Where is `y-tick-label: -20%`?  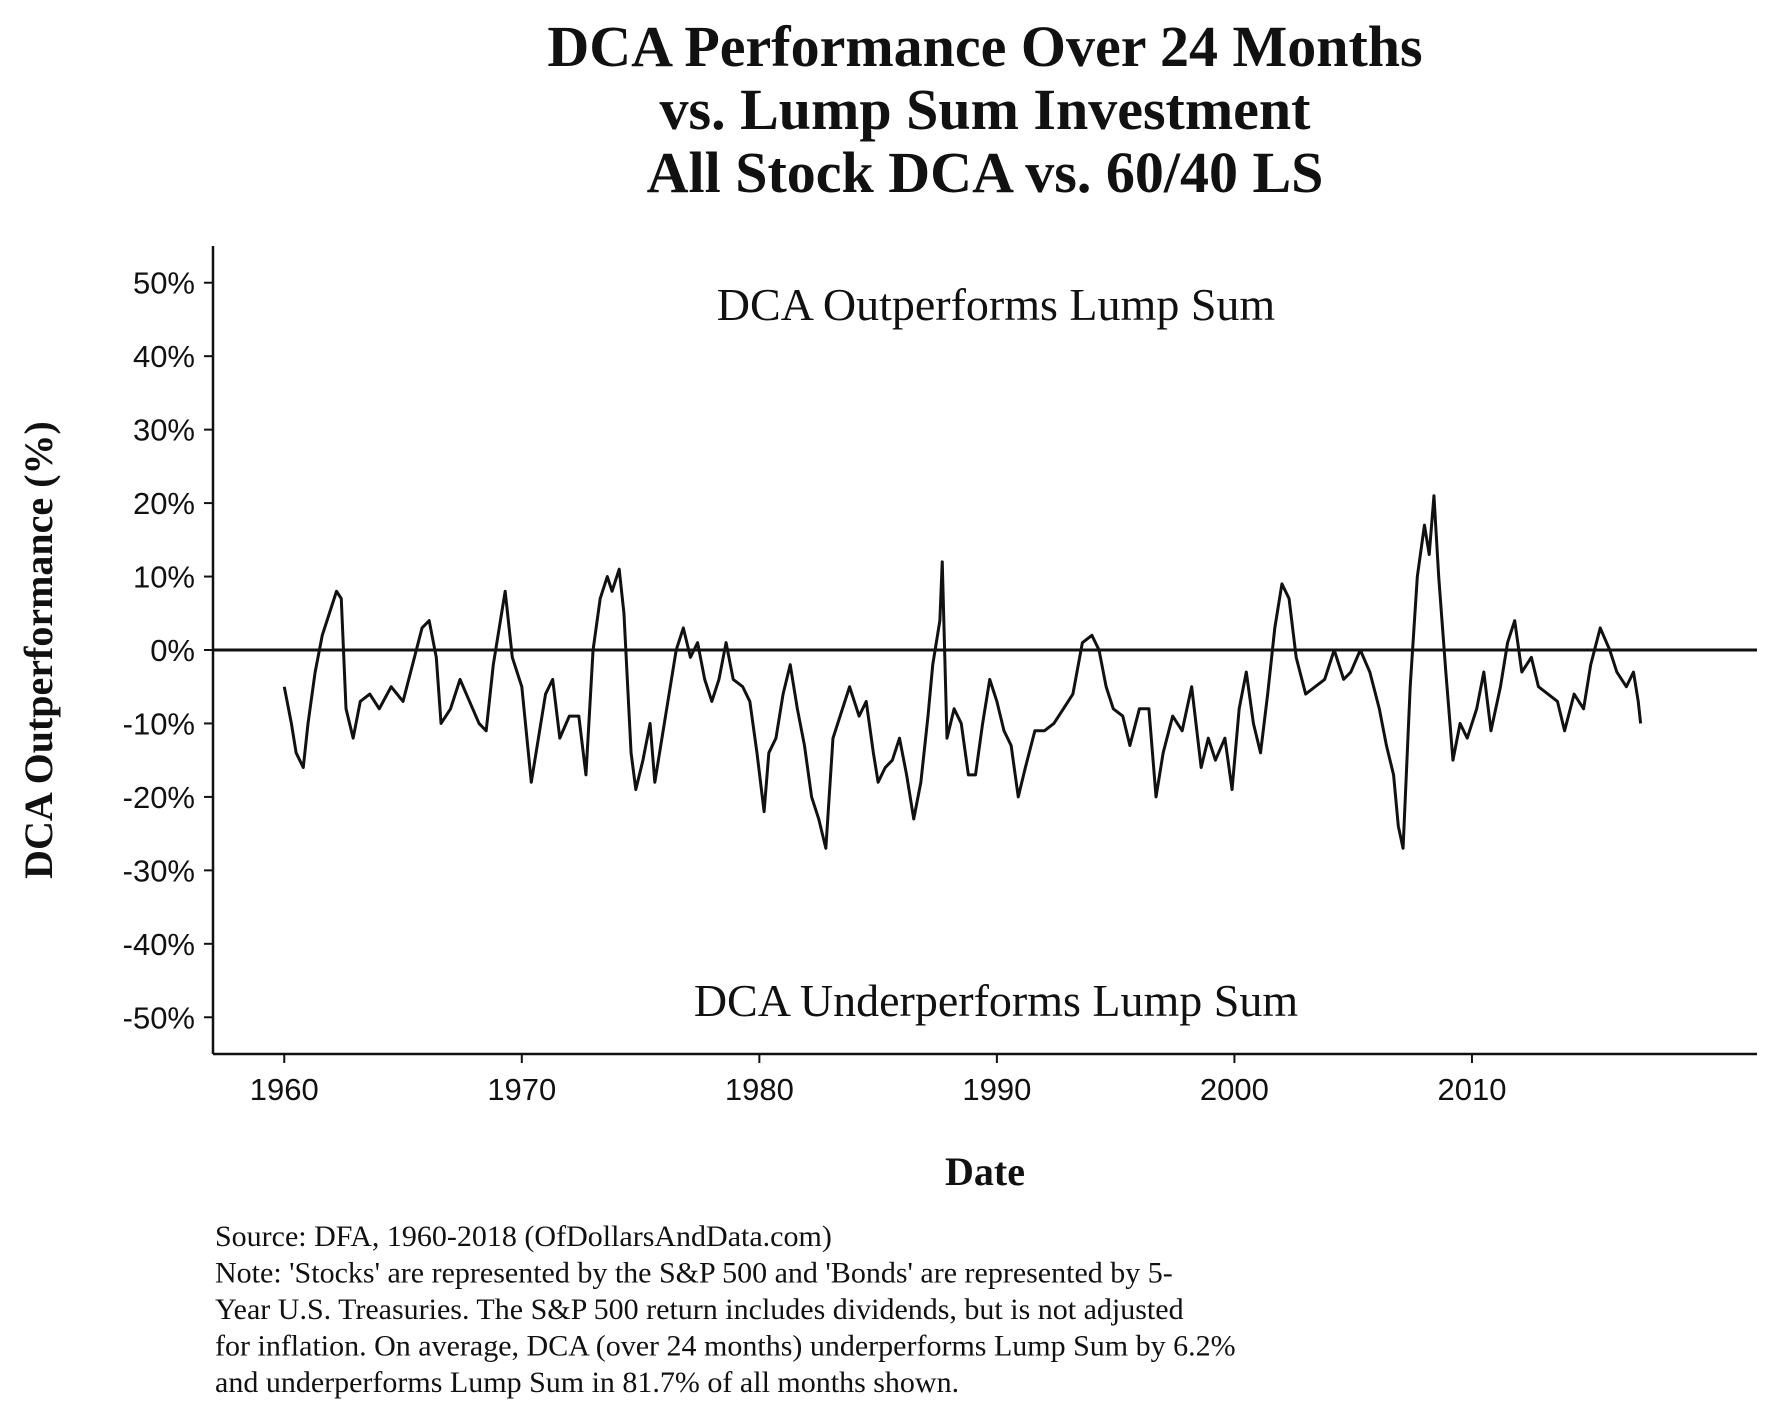 y-tick-label: -20% is located at coordinates (159, 797).